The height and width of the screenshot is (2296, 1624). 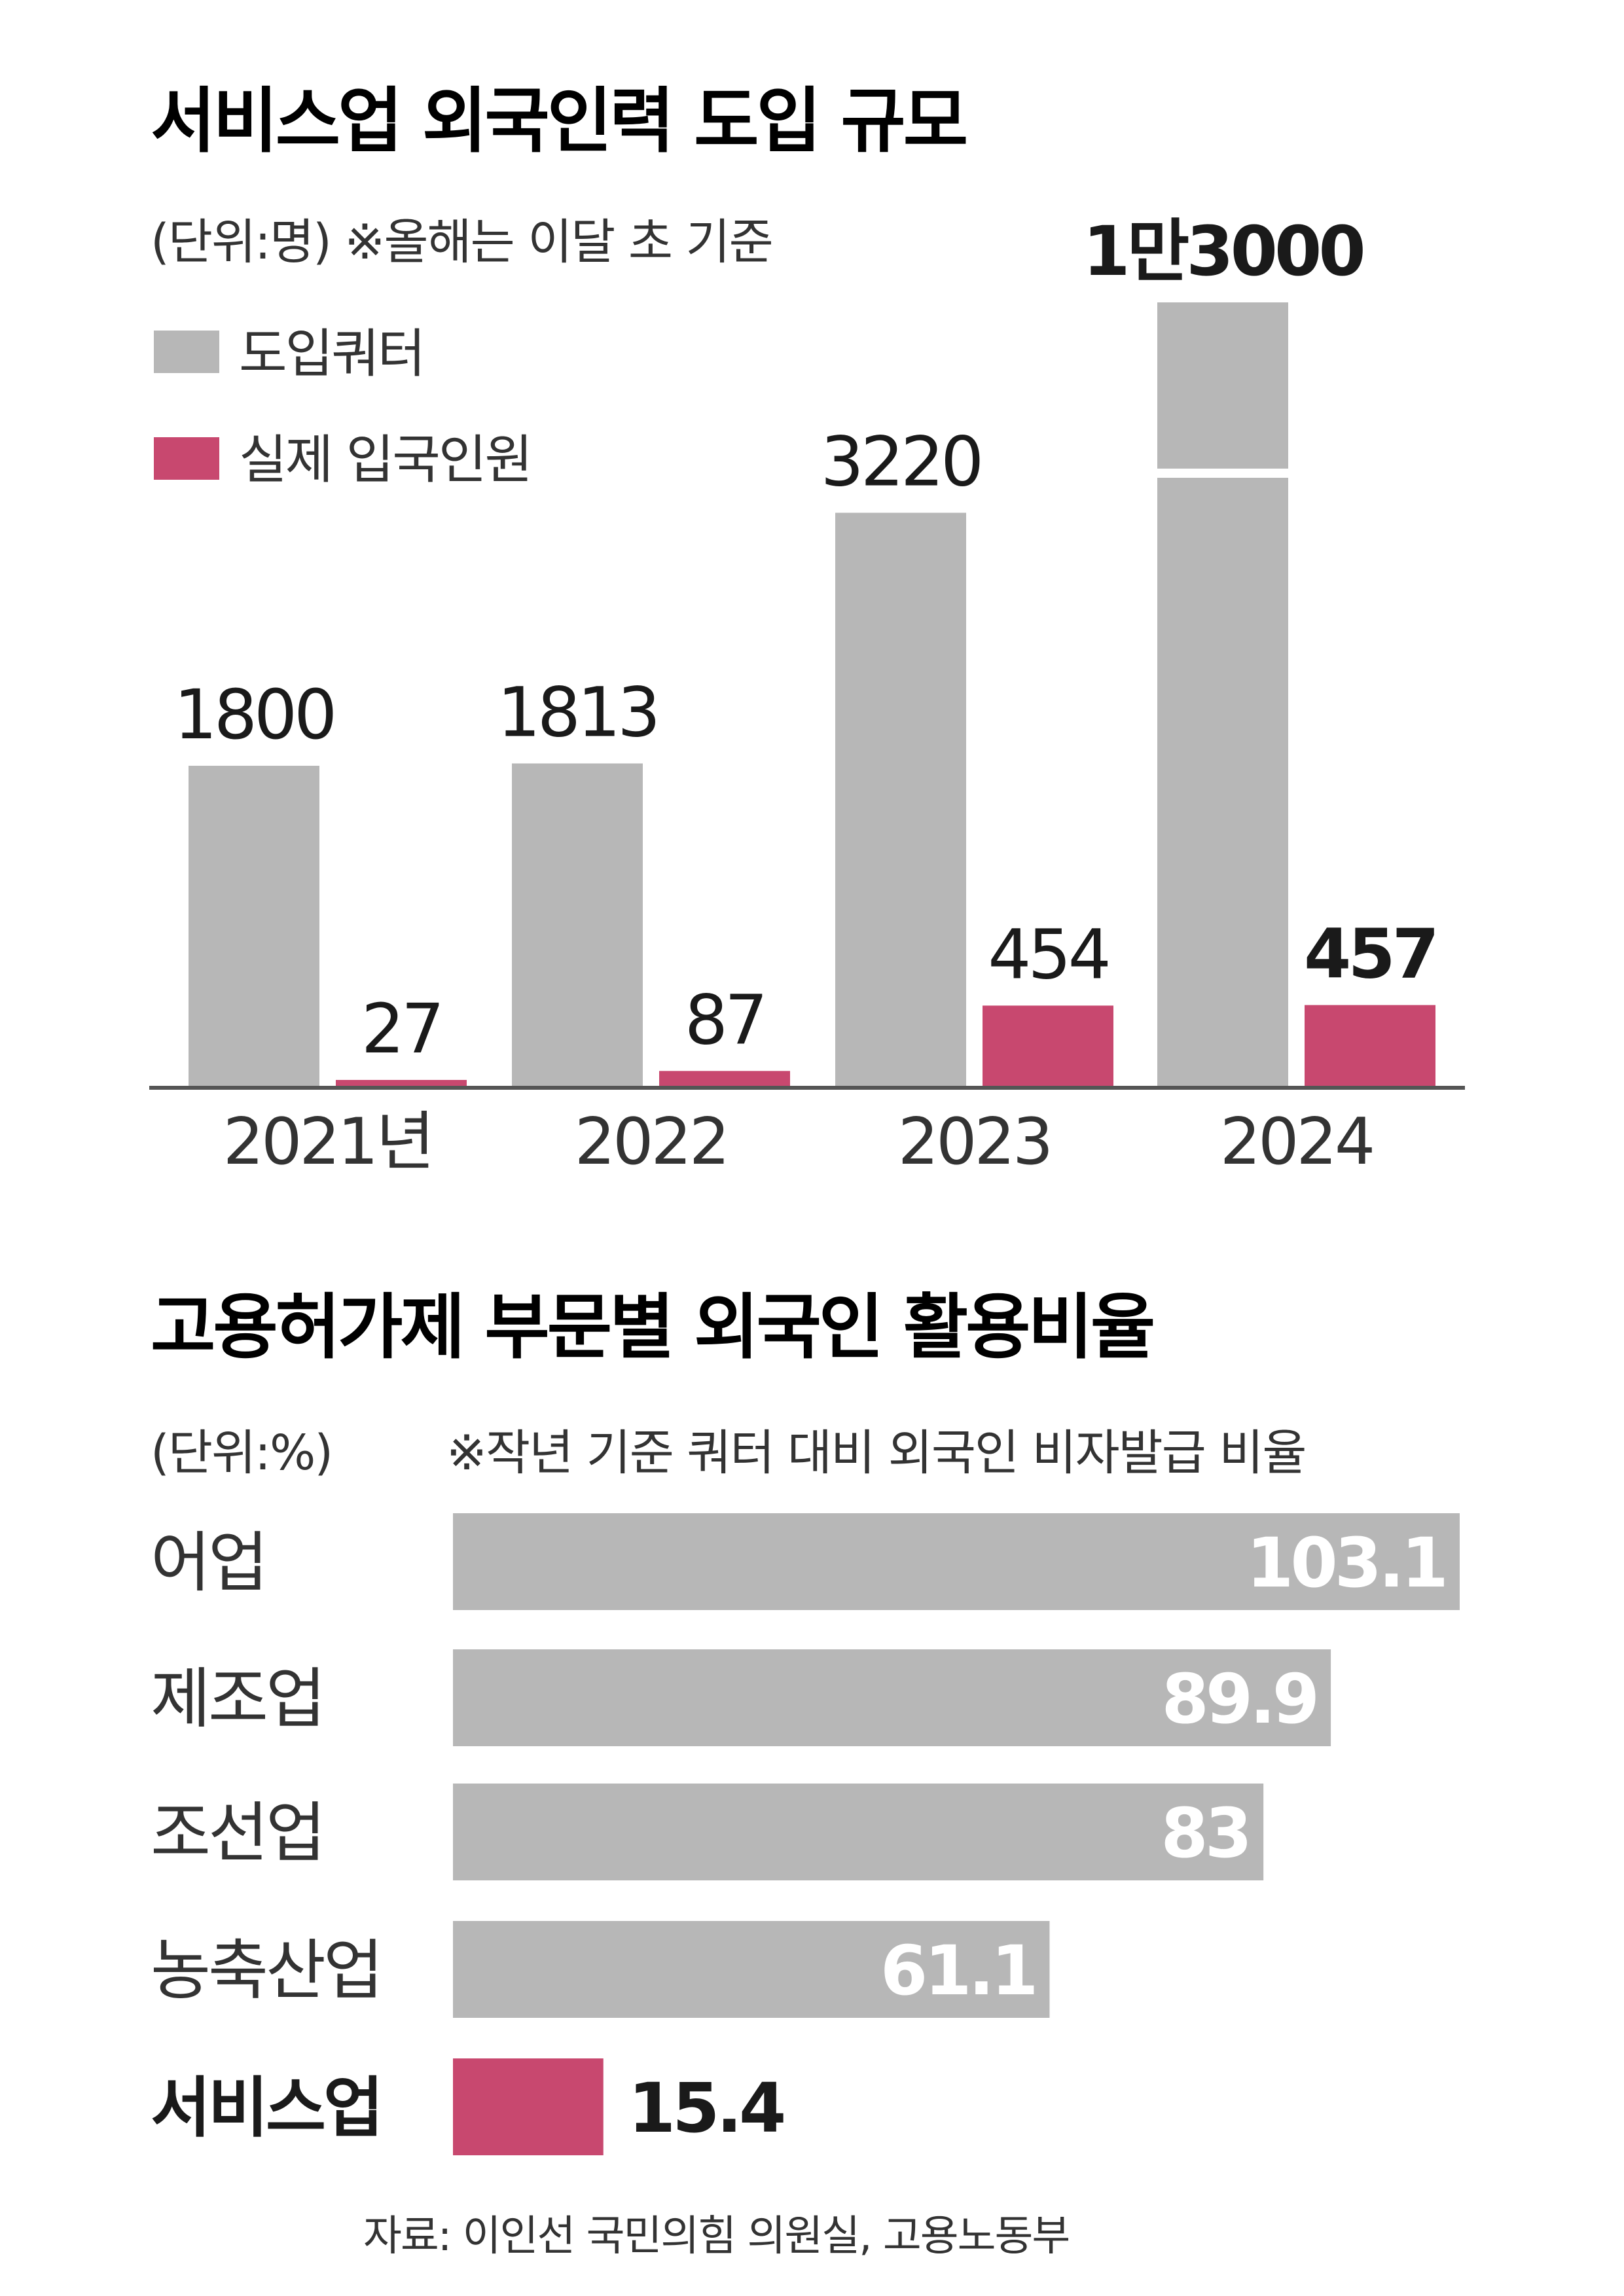 I want to click on category-label-2: 조선업, so click(x=237, y=1833).